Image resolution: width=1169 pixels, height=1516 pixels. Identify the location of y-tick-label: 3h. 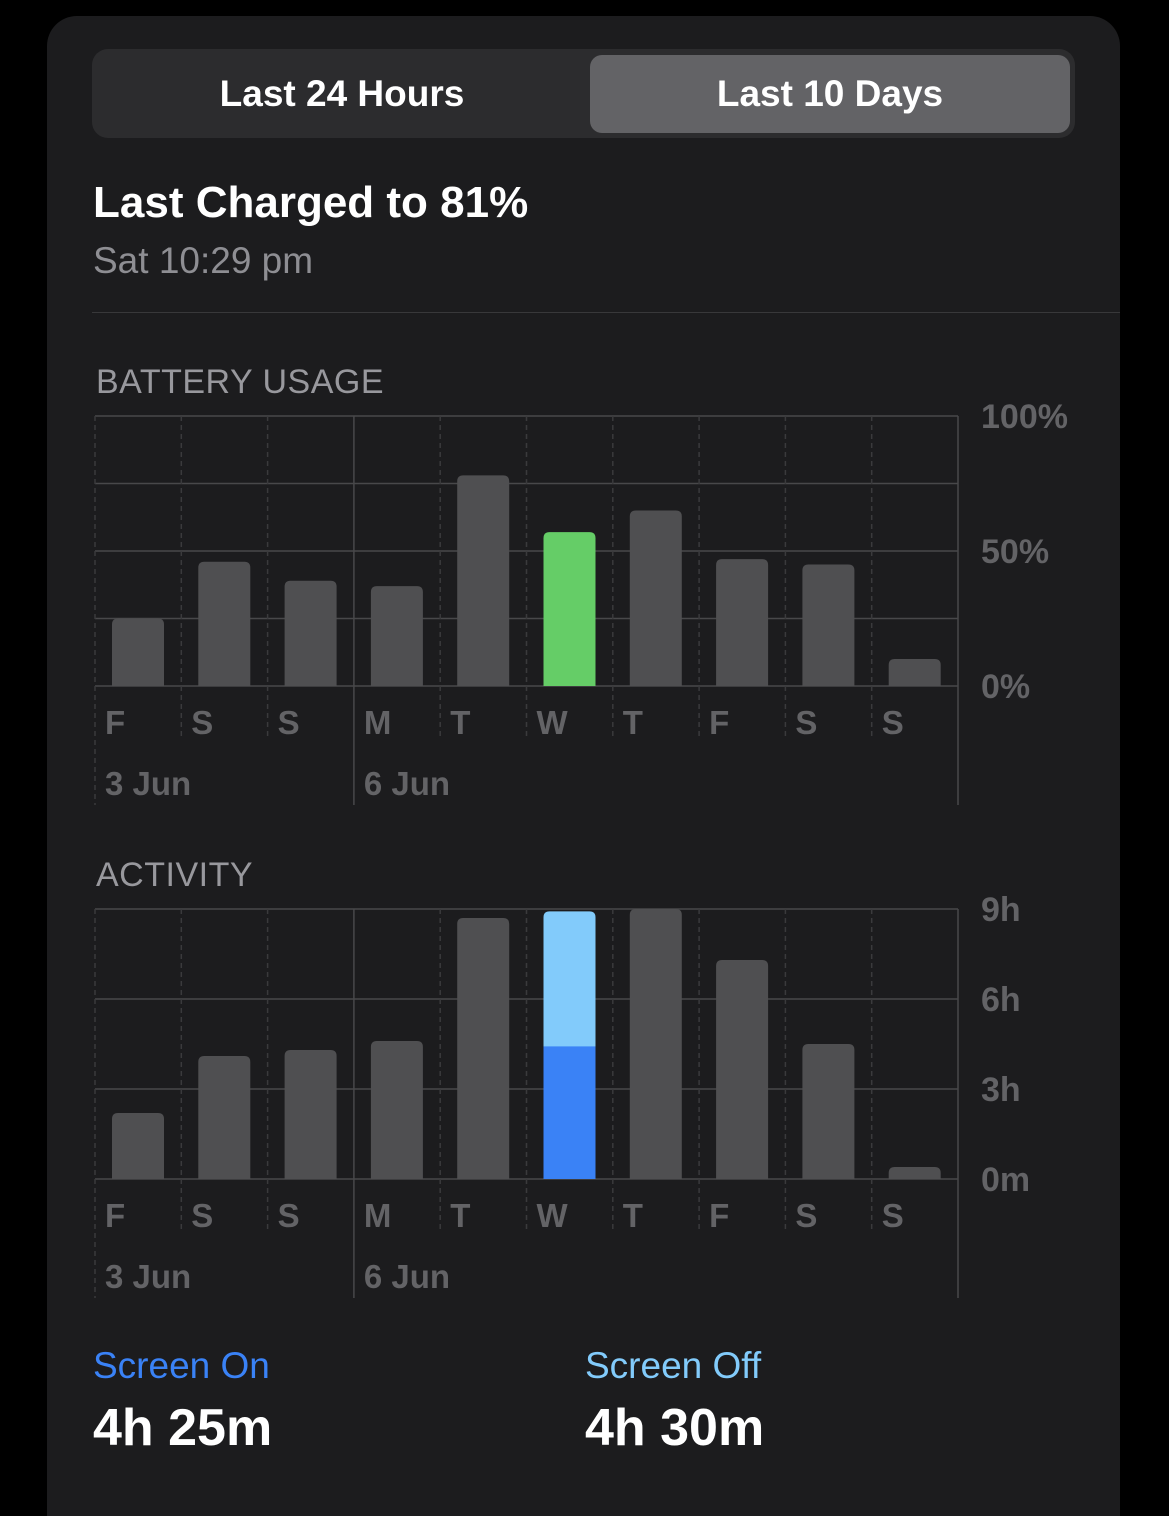
(1001, 1090).